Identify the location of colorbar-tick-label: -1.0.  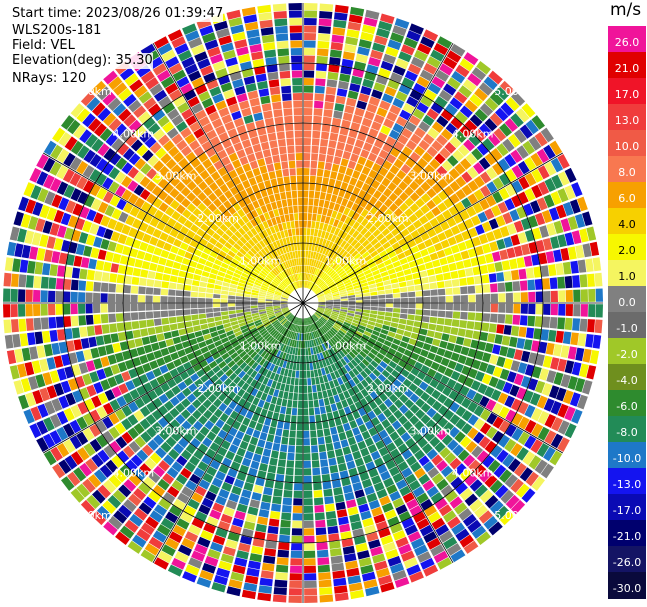
(627, 328).